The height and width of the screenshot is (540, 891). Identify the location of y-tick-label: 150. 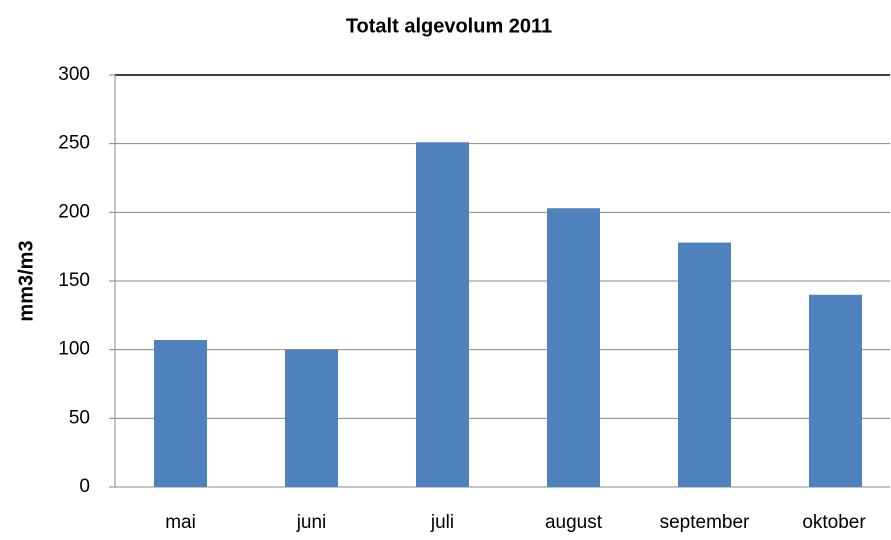
(74, 280).